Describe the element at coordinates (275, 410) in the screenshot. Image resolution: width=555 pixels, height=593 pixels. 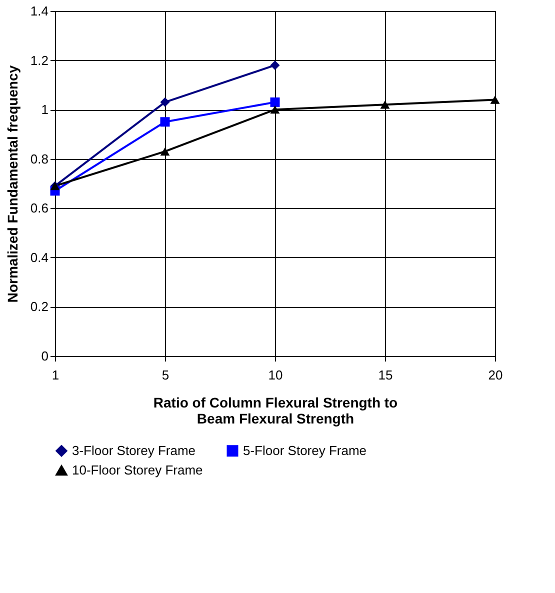
I see `x-axis-title: Ratio of Column Flexural Strength to Beam Flexural Strength` at that location.